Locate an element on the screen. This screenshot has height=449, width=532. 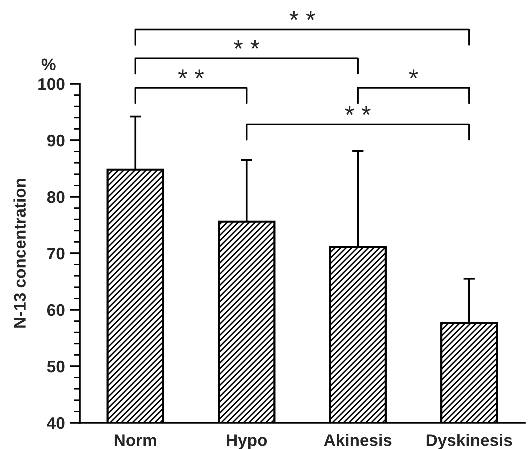
x-tick-label: Akinesis is located at coordinates (358, 440).